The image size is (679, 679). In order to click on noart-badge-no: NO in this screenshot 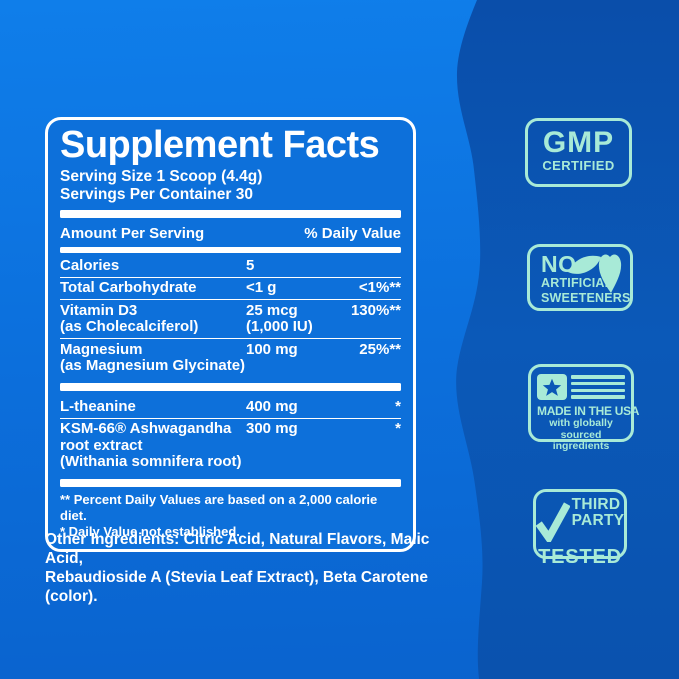, I will do `click(559, 264)`.